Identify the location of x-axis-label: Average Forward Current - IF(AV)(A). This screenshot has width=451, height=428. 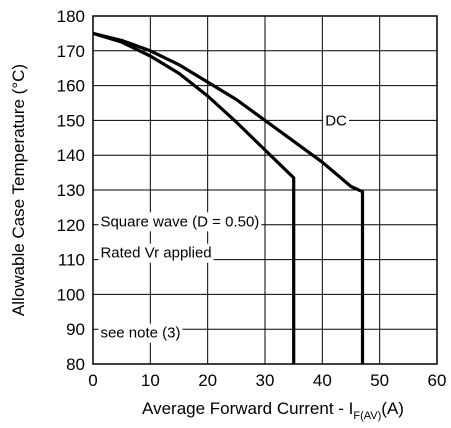
(273, 410).